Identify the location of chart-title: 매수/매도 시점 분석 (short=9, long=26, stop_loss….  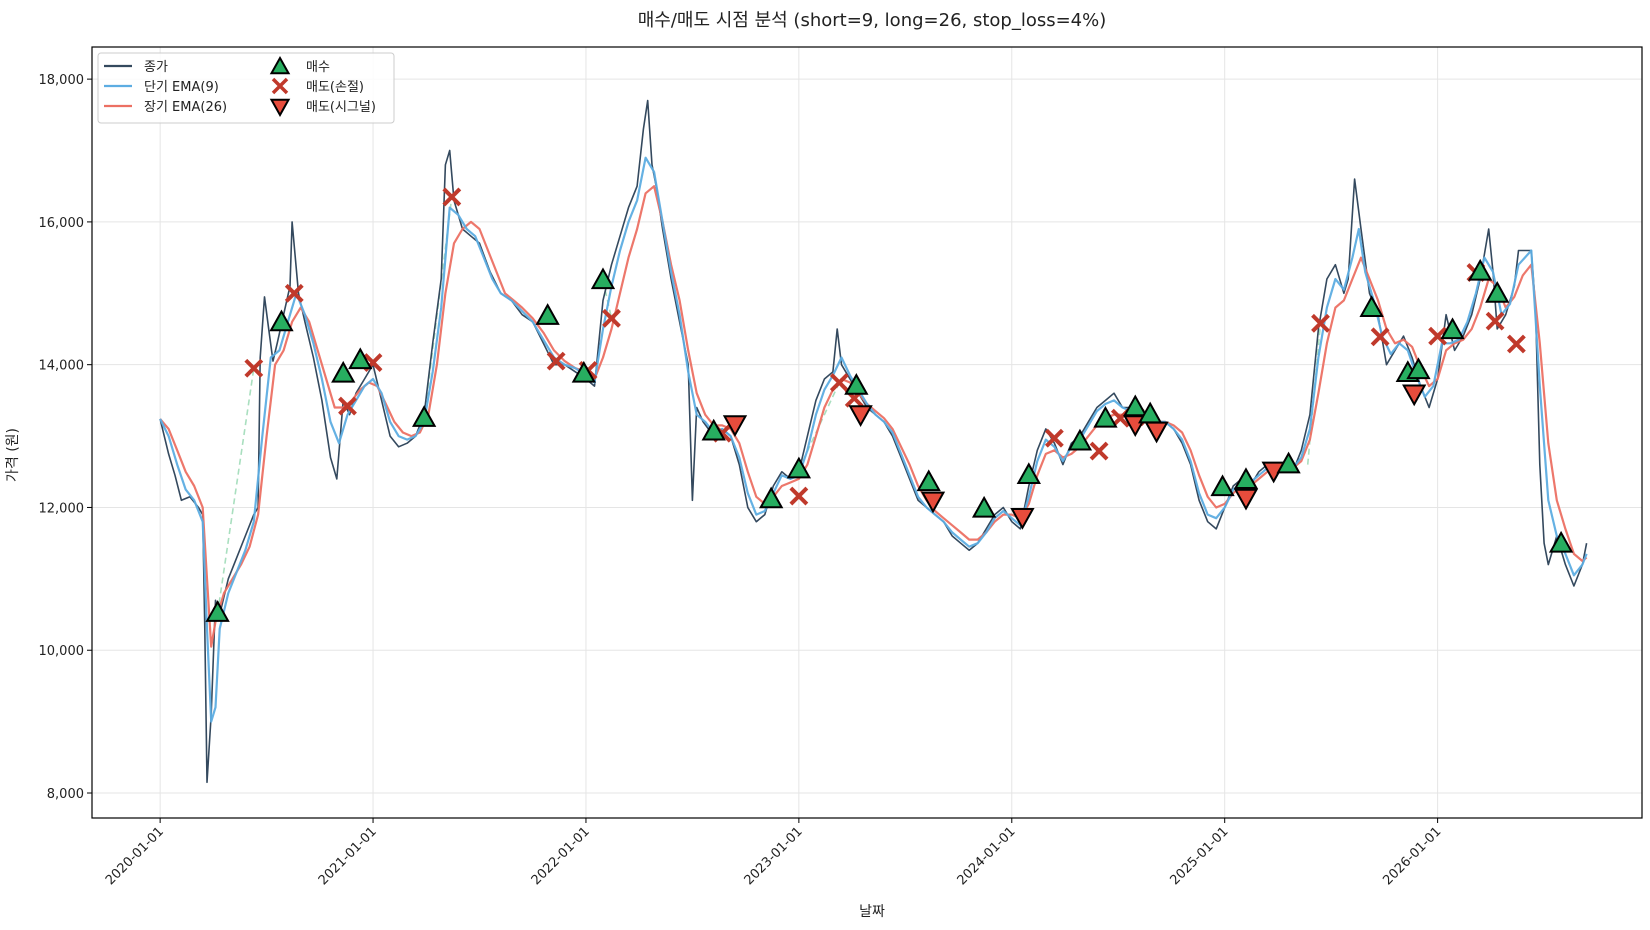
(872, 20).